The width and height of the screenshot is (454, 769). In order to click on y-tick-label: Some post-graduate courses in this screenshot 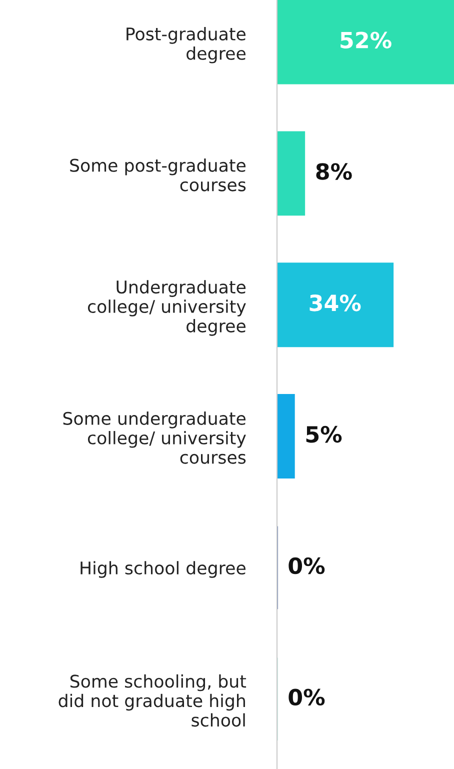, I will do `click(158, 175)`.